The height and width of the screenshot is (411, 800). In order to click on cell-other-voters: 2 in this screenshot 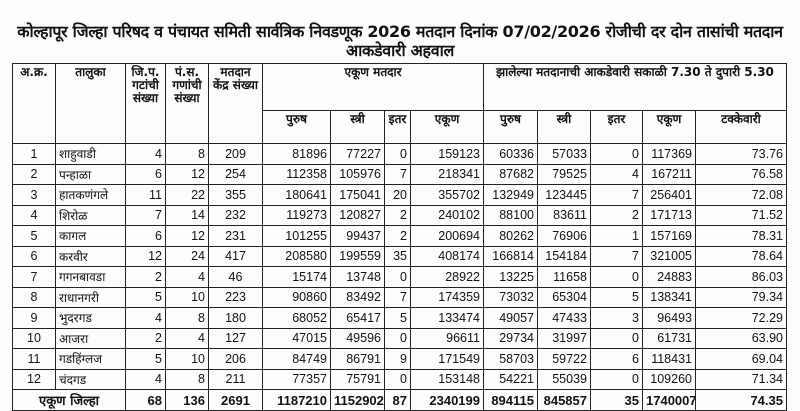, I will do `click(397, 215)`.